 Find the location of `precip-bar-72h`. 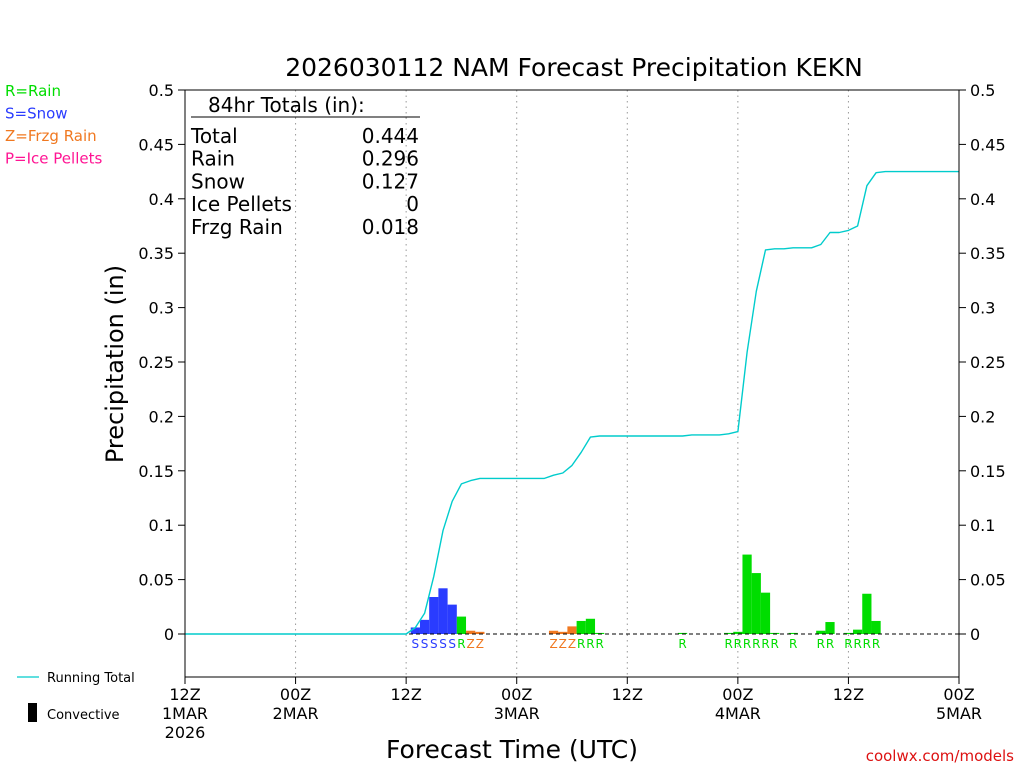

precip-bar-72h is located at coordinates (848, 633).